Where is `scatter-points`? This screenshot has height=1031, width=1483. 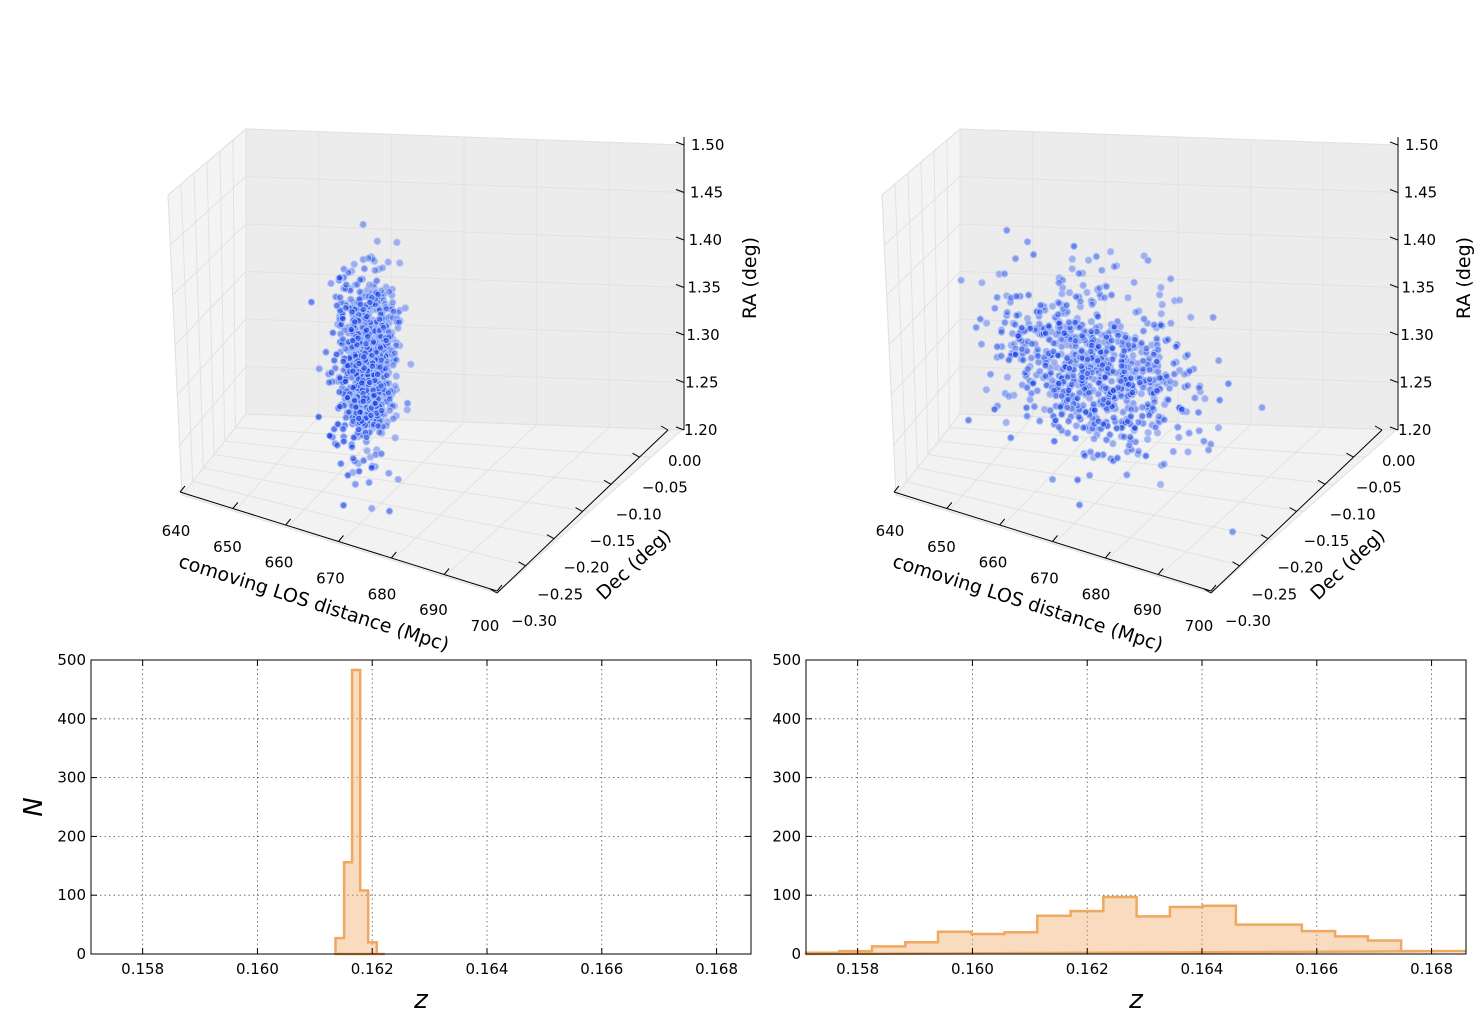
scatter-points is located at coordinates (1111, 381).